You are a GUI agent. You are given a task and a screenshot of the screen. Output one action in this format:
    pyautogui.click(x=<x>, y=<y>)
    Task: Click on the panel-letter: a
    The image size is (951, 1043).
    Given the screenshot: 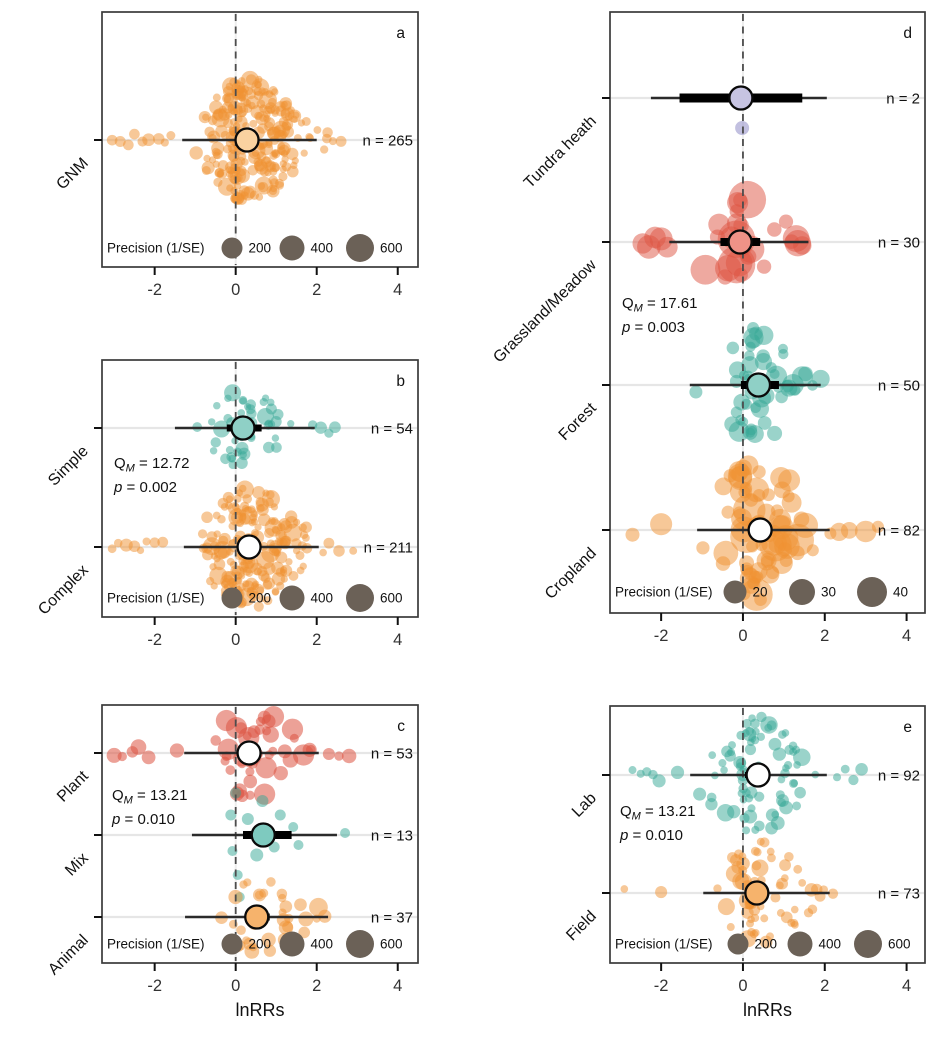 What is the action you would take?
    pyautogui.click(x=400, y=33)
    